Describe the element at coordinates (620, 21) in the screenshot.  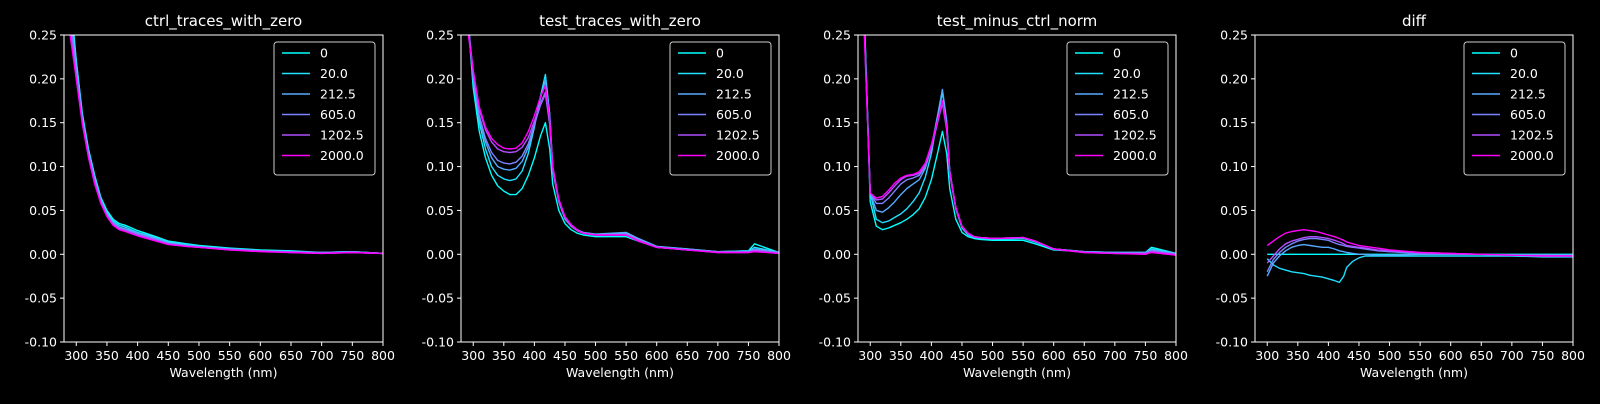
I see `chart-title: test_traces_with_zero` at that location.